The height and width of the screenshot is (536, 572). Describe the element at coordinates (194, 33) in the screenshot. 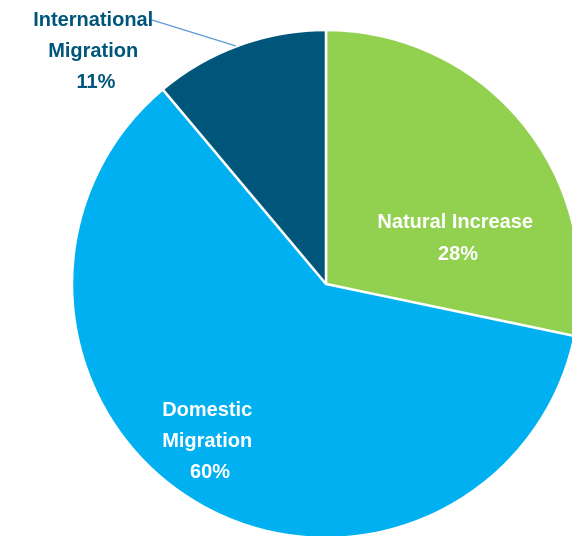

I see `leader-line-international-migration` at that location.